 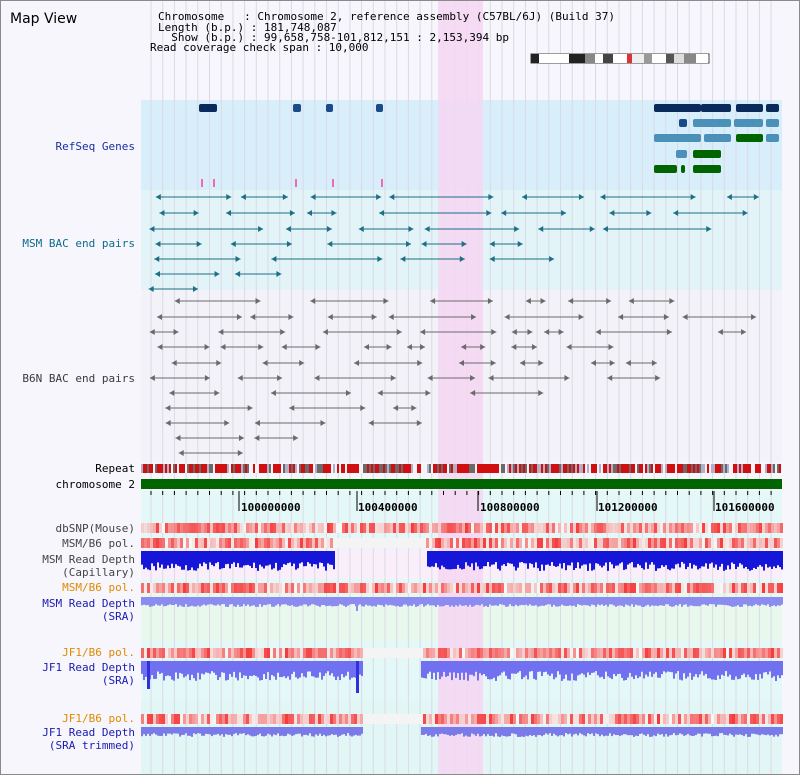 What do you see at coordinates (78, 378) in the screenshot?
I see `track-label-b6n-bac: B6N BAC end pairs` at bounding box center [78, 378].